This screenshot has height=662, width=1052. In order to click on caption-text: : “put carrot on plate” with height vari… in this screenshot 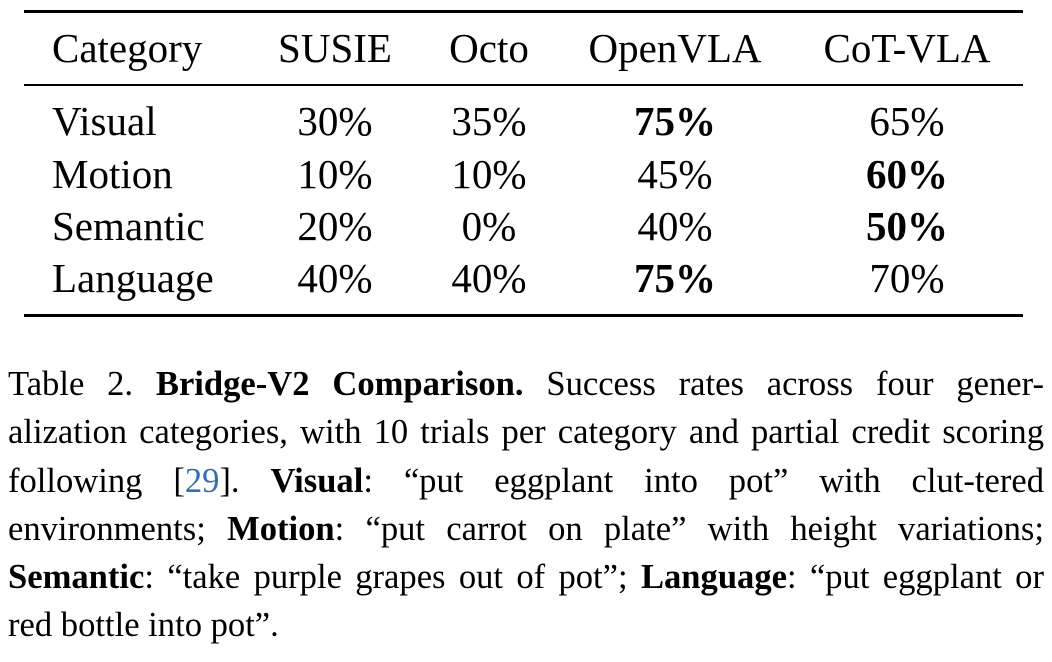, I will do `click(689, 528)`.